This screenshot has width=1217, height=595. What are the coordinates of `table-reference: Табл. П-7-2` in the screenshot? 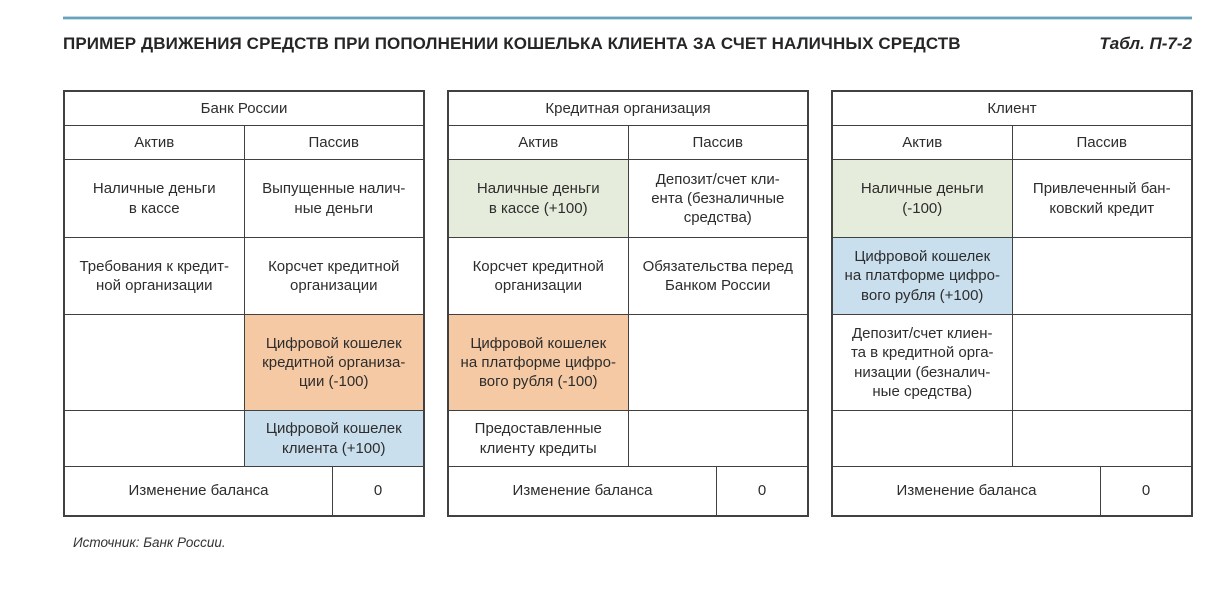 It's located at (1145, 43).